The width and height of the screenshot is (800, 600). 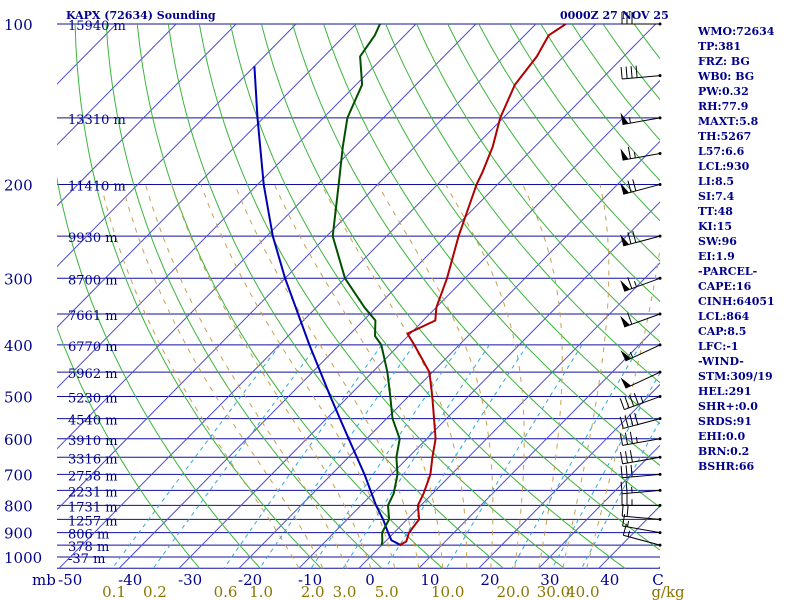 I want to click on index-item: EI:1.9, so click(x=716, y=256).